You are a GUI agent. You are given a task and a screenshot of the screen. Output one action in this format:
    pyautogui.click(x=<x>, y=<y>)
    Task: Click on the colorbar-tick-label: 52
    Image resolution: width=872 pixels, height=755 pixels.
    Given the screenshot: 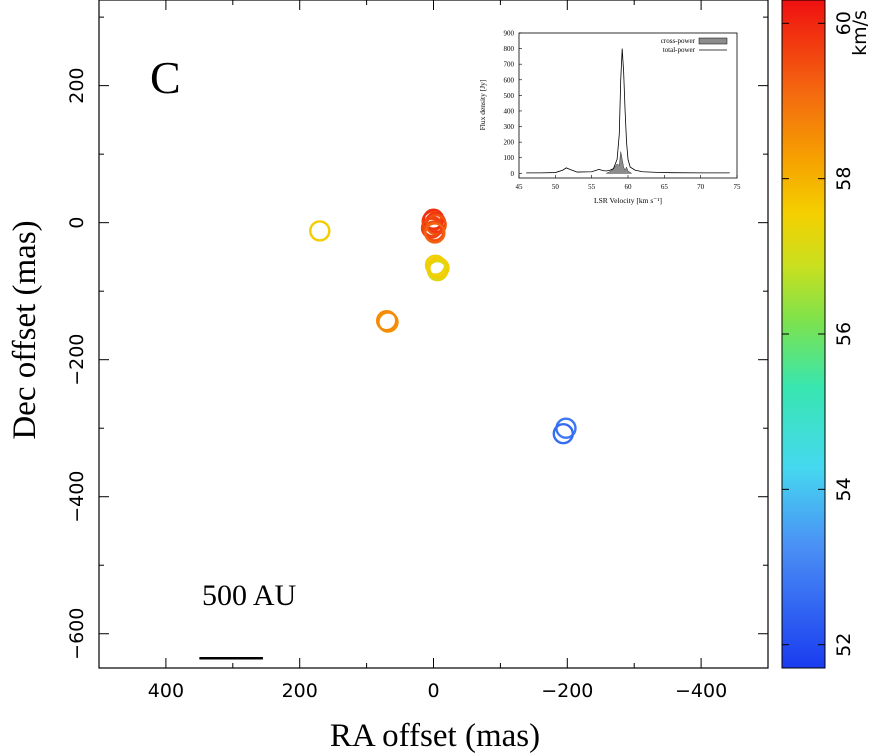 What is the action you would take?
    pyautogui.click(x=844, y=645)
    